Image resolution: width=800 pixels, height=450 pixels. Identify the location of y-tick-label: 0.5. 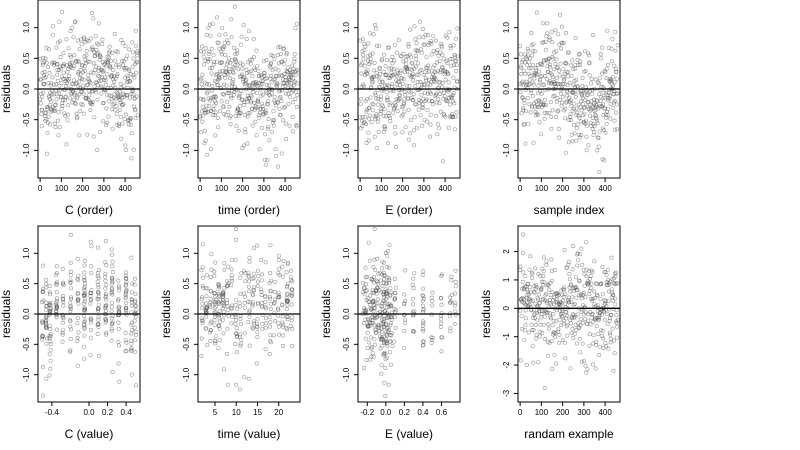
(26, 284).